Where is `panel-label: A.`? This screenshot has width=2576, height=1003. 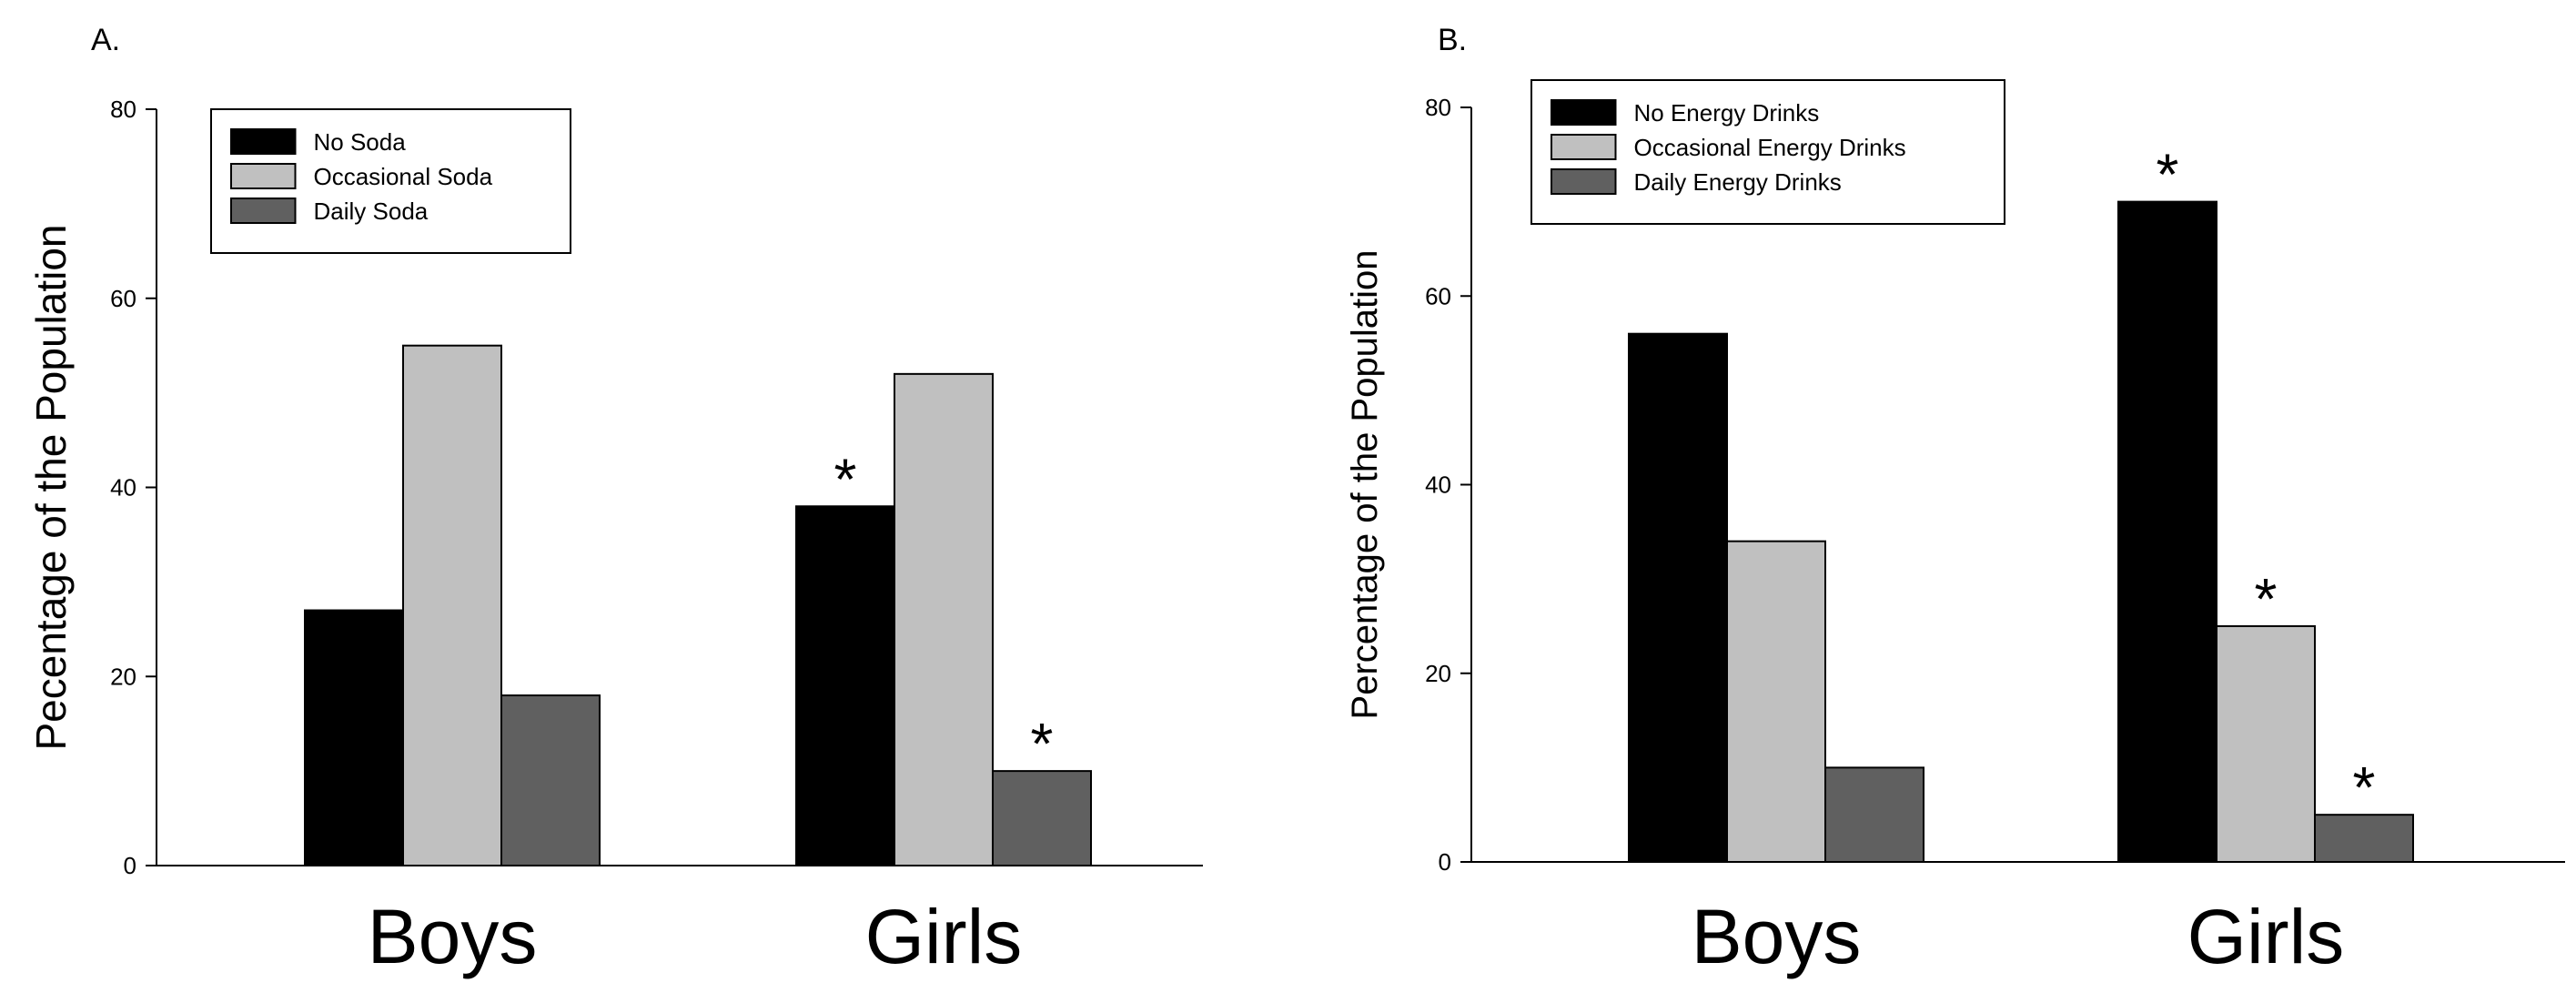 panel-label: A. is located at coordinates (105, 40).